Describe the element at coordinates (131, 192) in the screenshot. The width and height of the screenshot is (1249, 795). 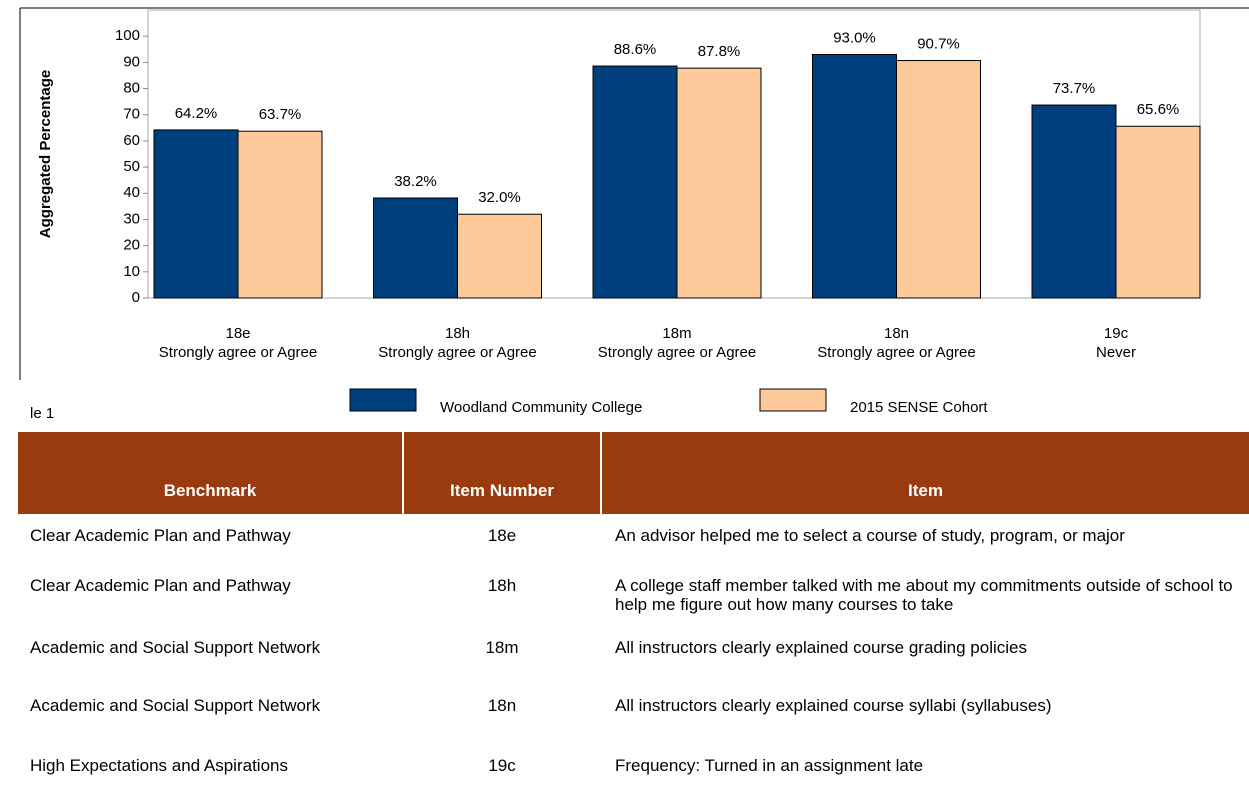
I see `y-tick-label: 40` at that location.